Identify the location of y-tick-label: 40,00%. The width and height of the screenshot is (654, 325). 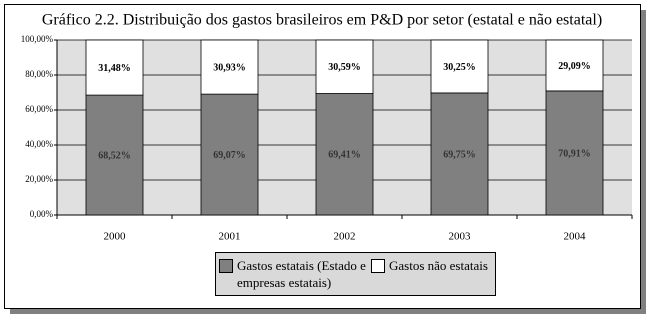
(39, 144).